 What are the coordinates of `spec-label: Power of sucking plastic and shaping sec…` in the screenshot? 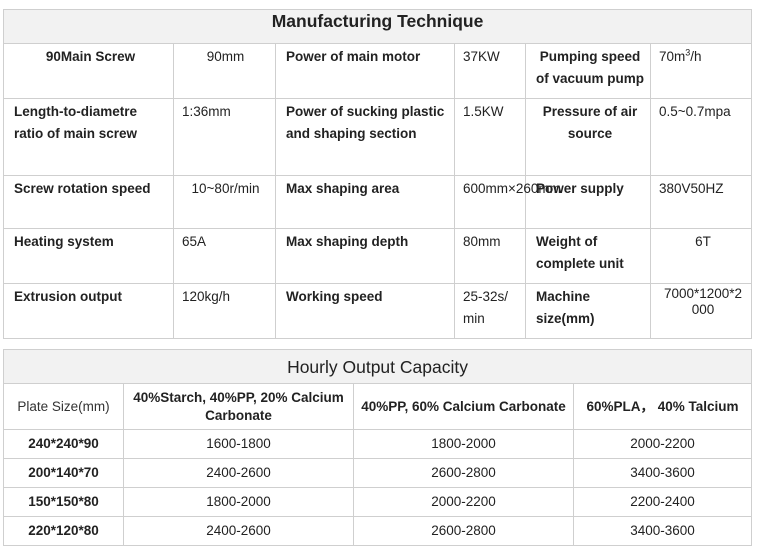 It's located at (365, 137).